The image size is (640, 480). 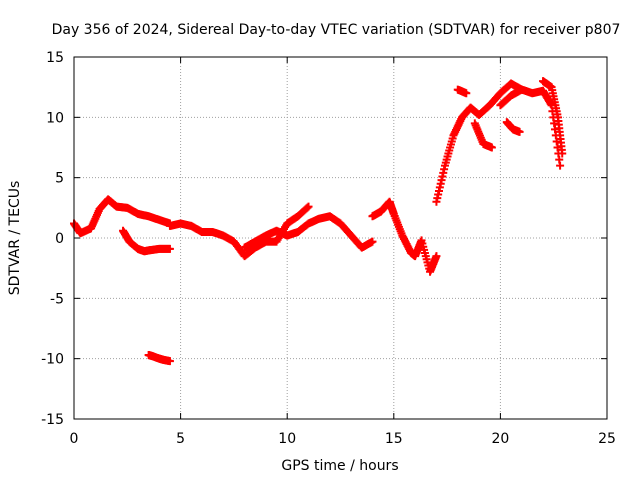 What do you see at coordinates (55, 58) in the screenshot?
I see `y-tick-label: 15` at bounding box center [55, 58].